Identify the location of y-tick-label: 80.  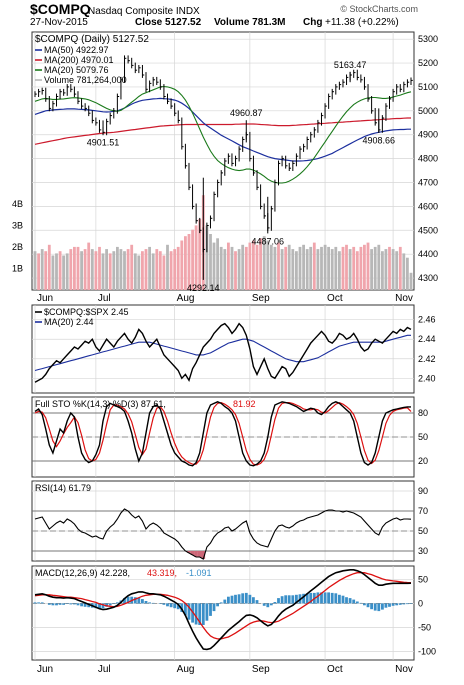
(423, 413).